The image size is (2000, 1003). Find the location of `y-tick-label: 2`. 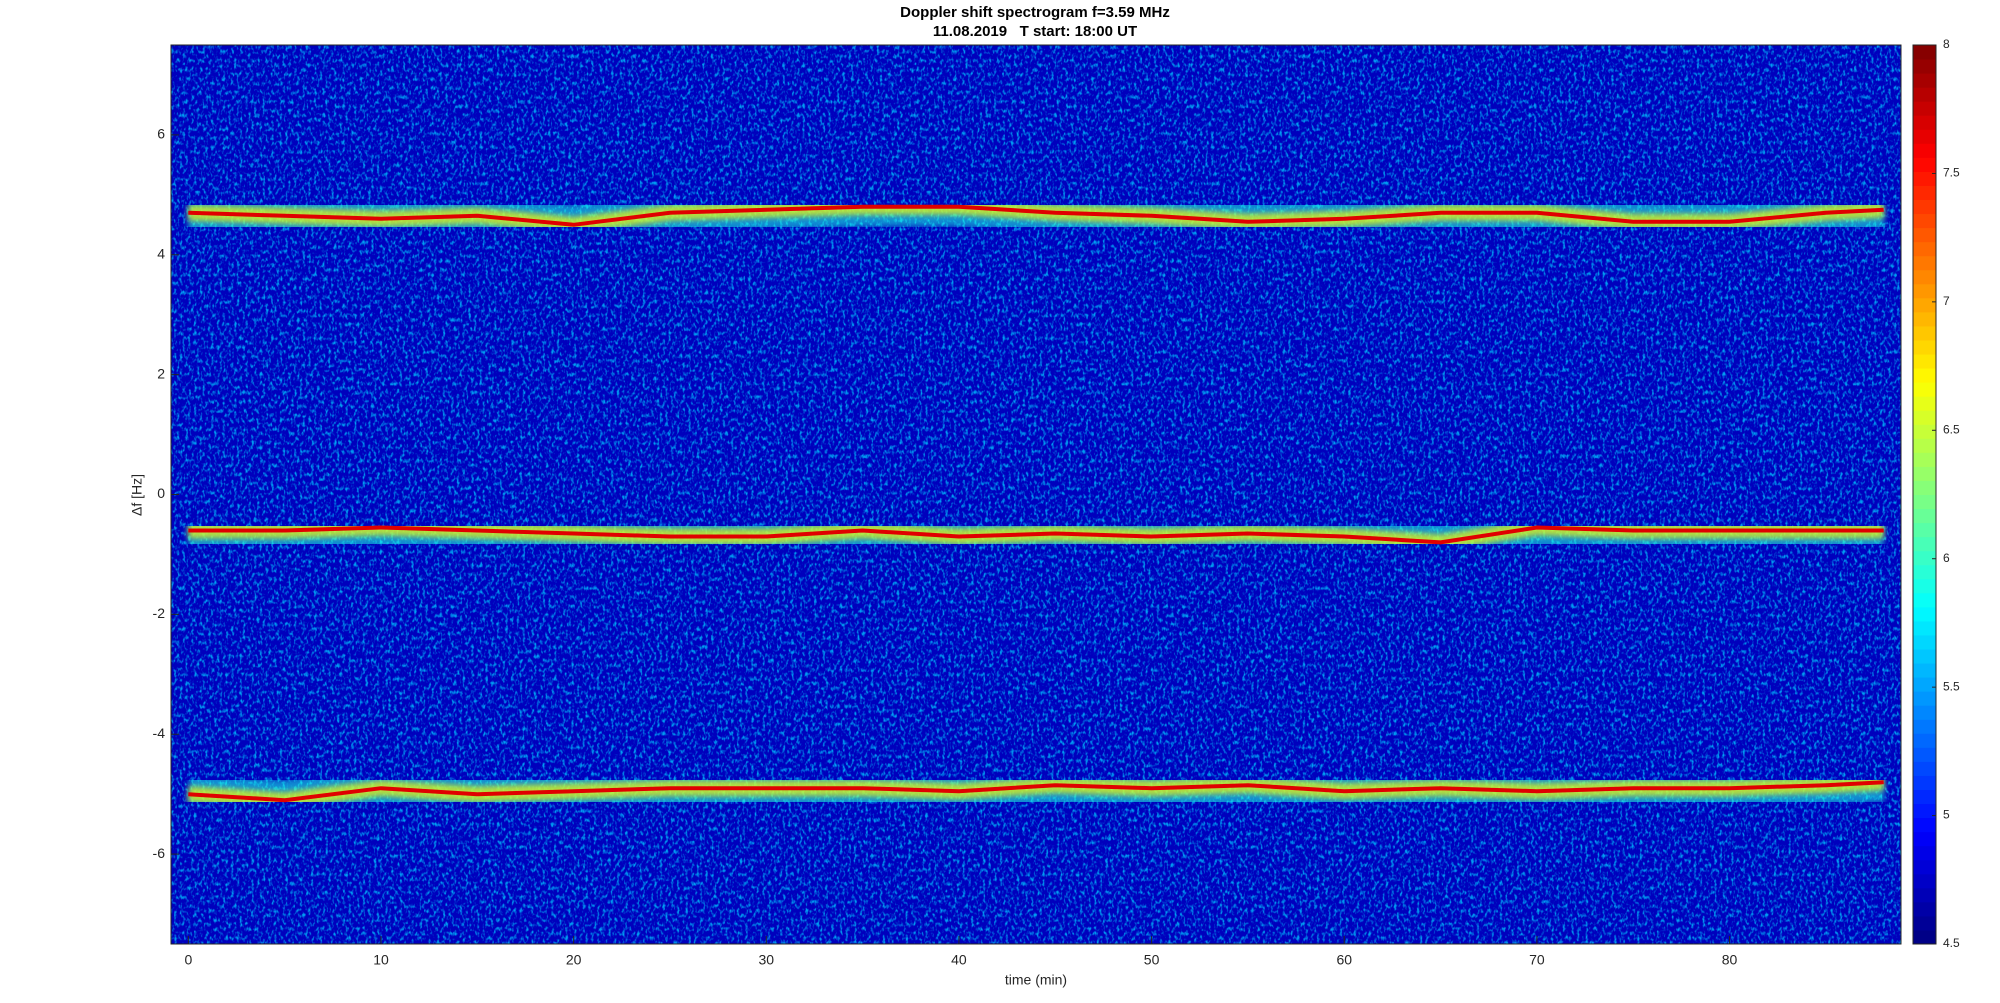

y-tick-label: 2 is located at coordinates (161, 373).